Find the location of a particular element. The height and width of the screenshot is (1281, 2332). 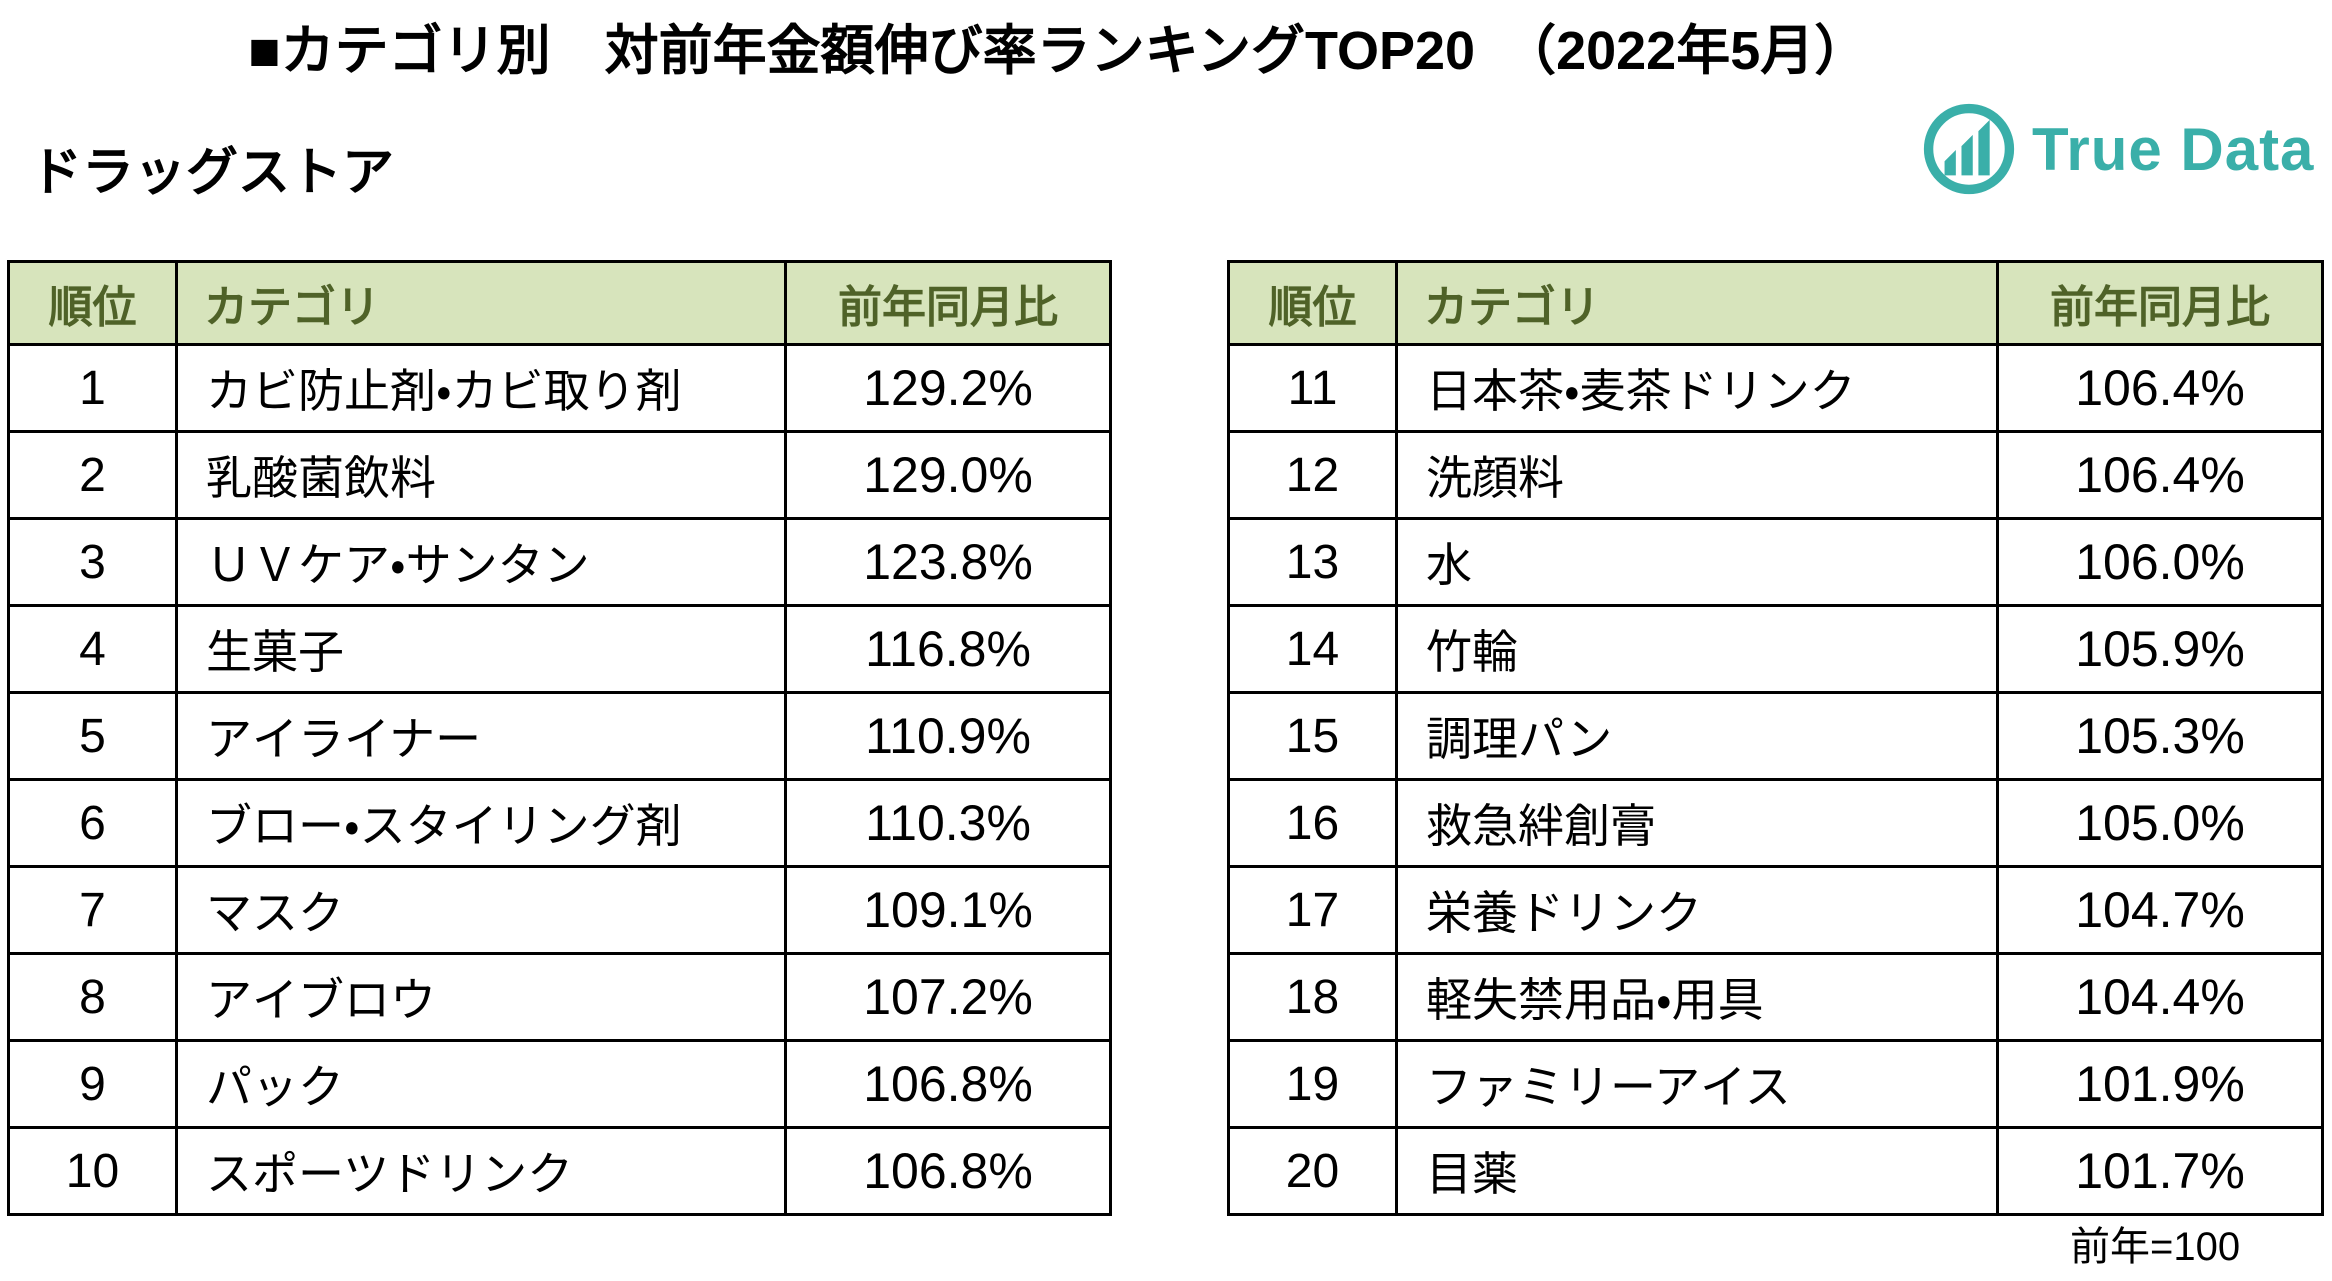

yoy-value-cell: 105.9% is located at coordinates (2160, 649).